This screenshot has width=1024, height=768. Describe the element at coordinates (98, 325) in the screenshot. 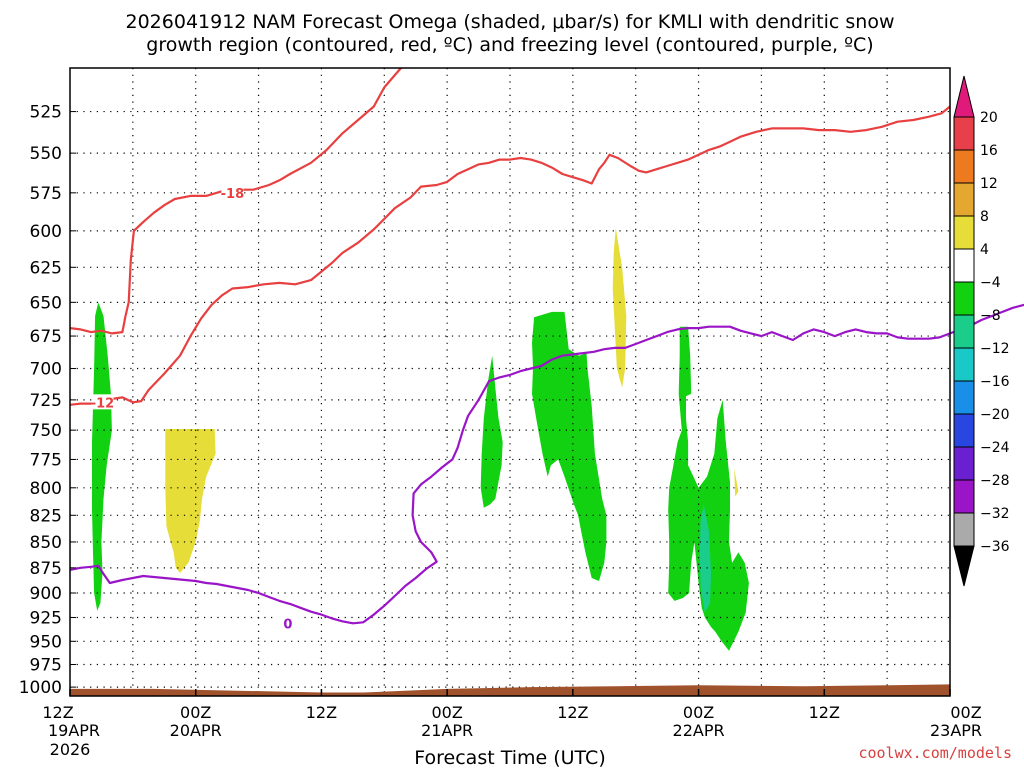

I see `contour--12-lowloop` at that location.